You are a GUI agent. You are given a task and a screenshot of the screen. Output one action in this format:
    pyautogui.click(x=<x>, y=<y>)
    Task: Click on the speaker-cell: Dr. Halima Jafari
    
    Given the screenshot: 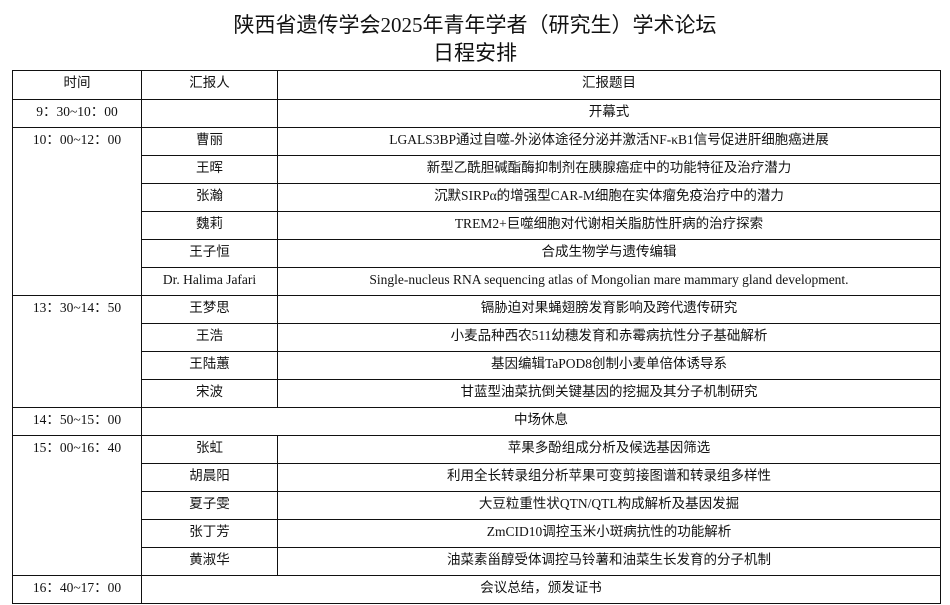 What is the action you would take?
    pyautogui.click(x=209, y=281)
    